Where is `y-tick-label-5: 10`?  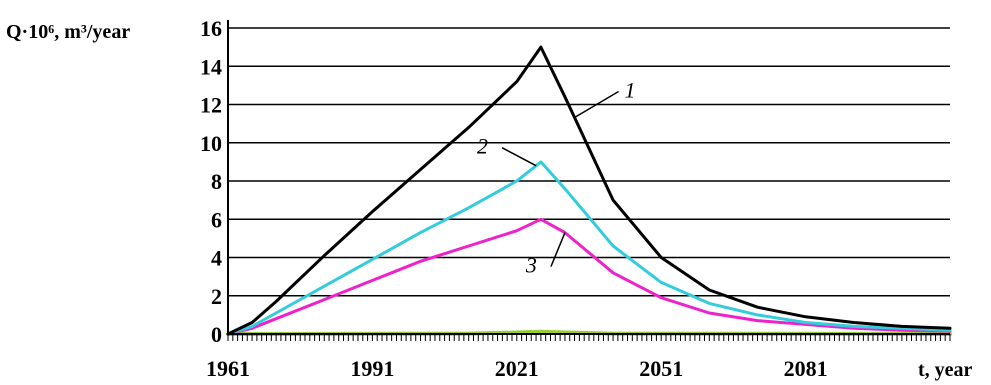
y-tick-label-5: 10 is located at coordinates (211, 143).